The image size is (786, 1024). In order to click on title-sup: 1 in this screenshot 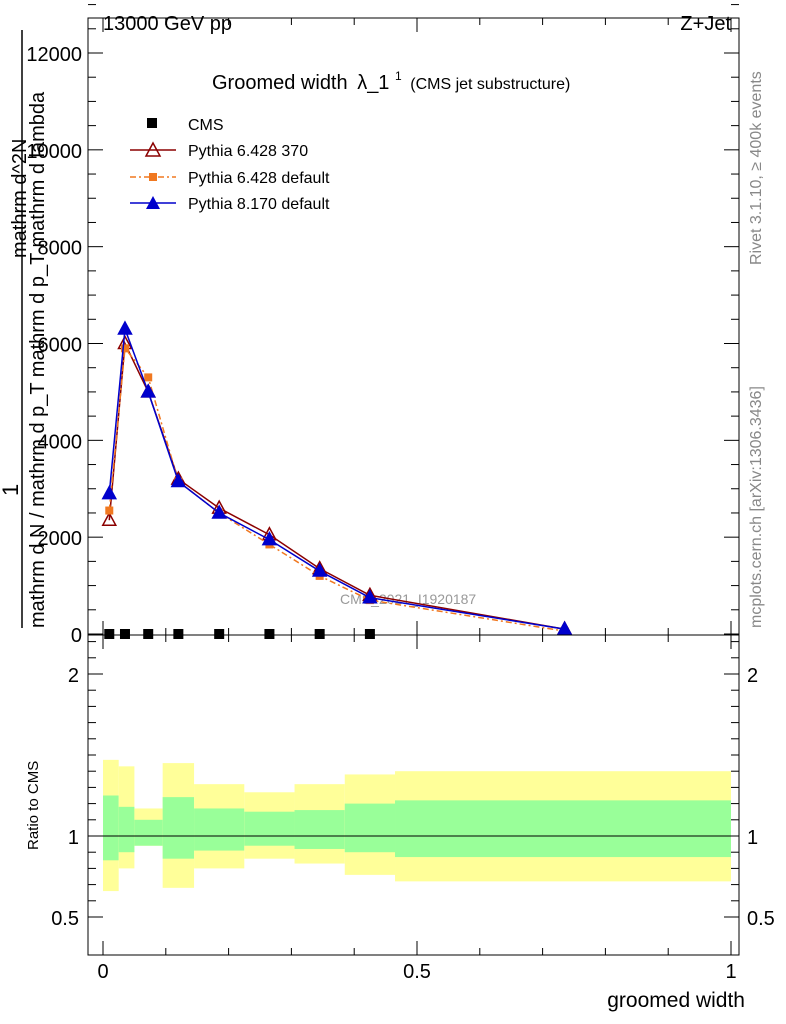, I will do `click(398, 76)`.